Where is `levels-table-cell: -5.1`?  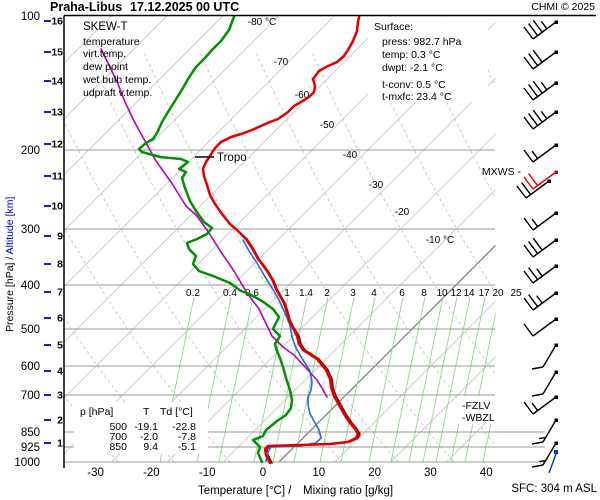 levels-table-cell: -5.1 is located at coordinates (187, 447).